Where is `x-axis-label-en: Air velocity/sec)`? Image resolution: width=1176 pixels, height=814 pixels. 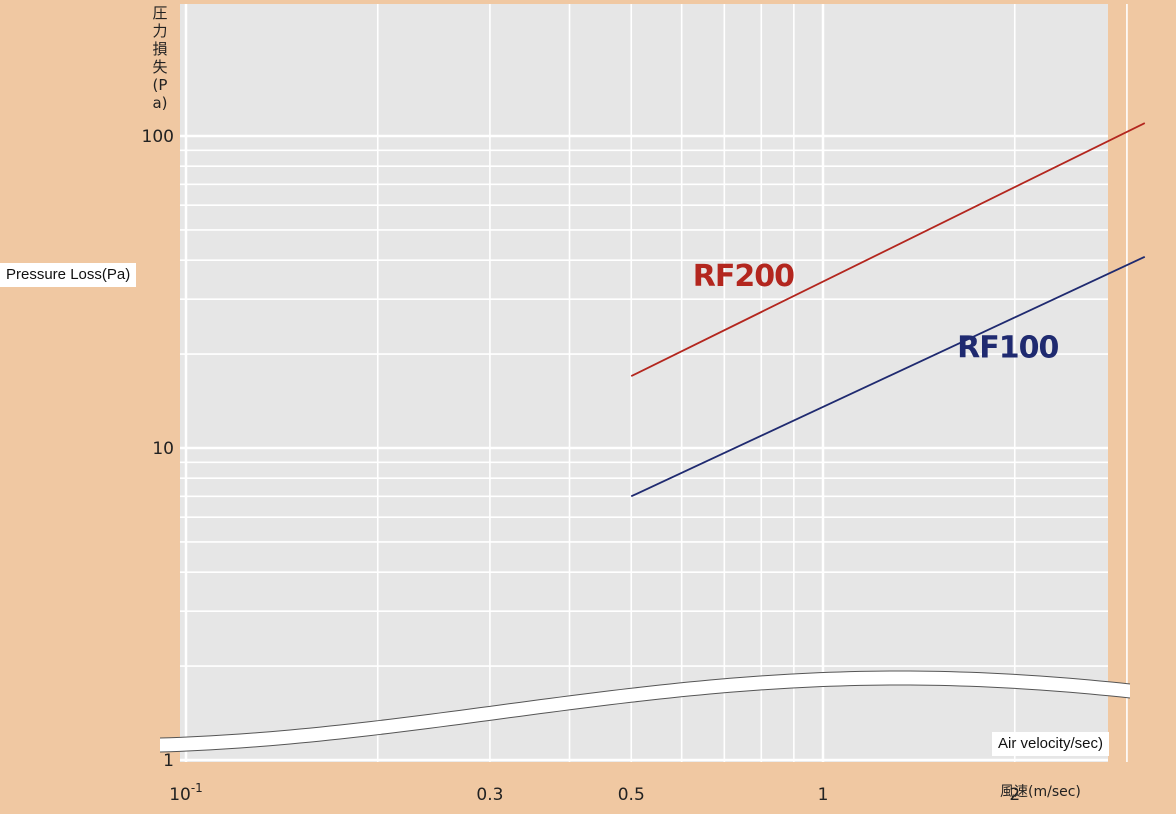
x-axis-label-en: Air velocity/sec) is located at coordinates (1051, 744).